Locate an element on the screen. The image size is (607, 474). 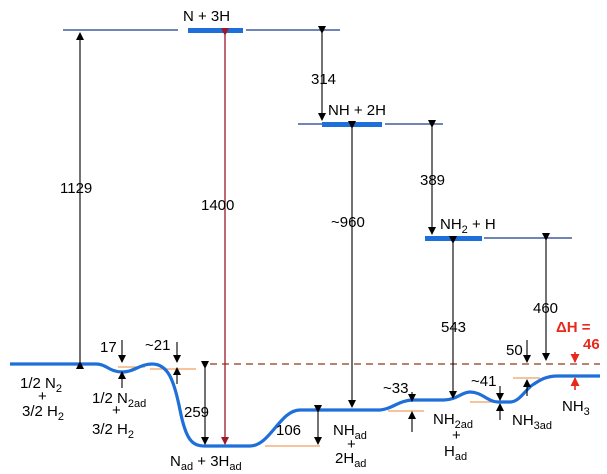
n2ad-l2s: 2 is located at coordinates (131, 435).